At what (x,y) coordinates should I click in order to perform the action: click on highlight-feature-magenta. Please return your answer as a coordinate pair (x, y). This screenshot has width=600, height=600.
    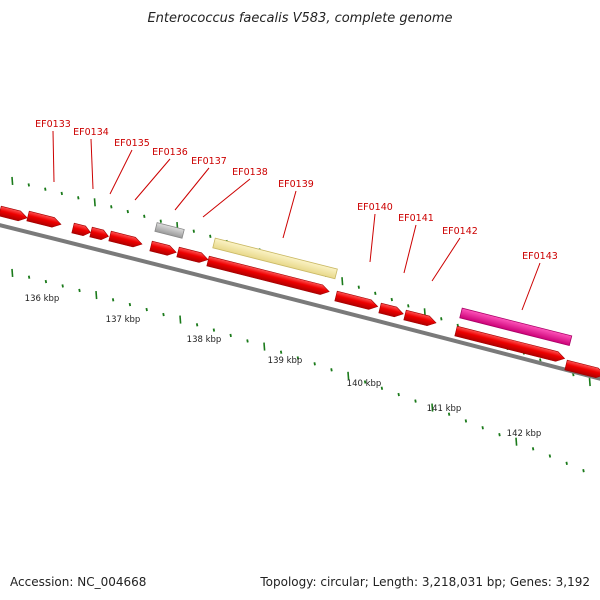
    Looking at the image, I should click on (516, 327).